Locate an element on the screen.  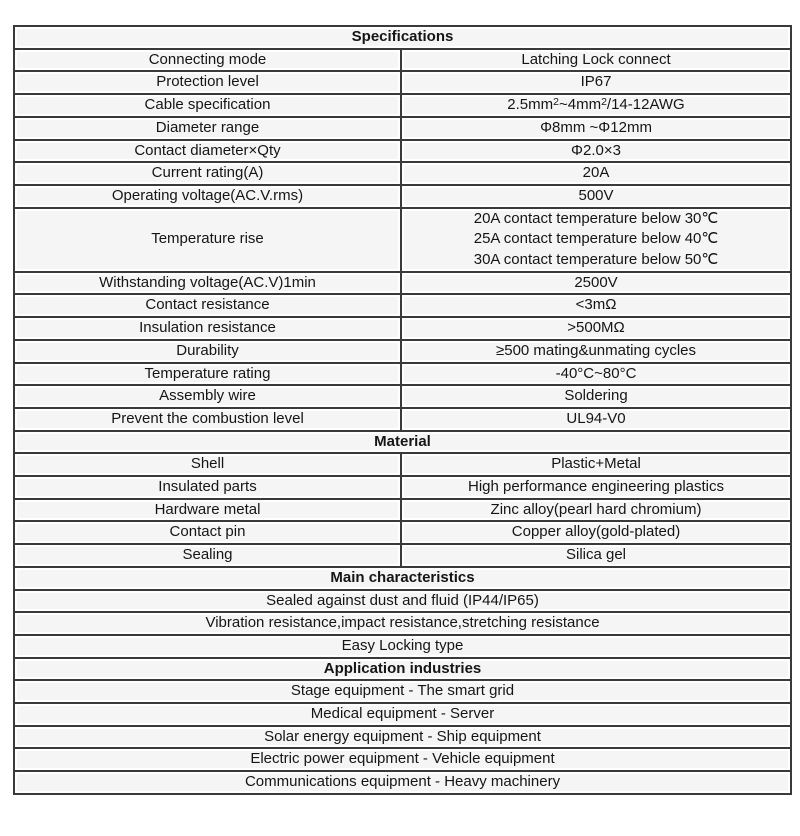
spec-row-combustion-level: Prevent the combustion level UL94-V0 is located at coordinates (403, 419).